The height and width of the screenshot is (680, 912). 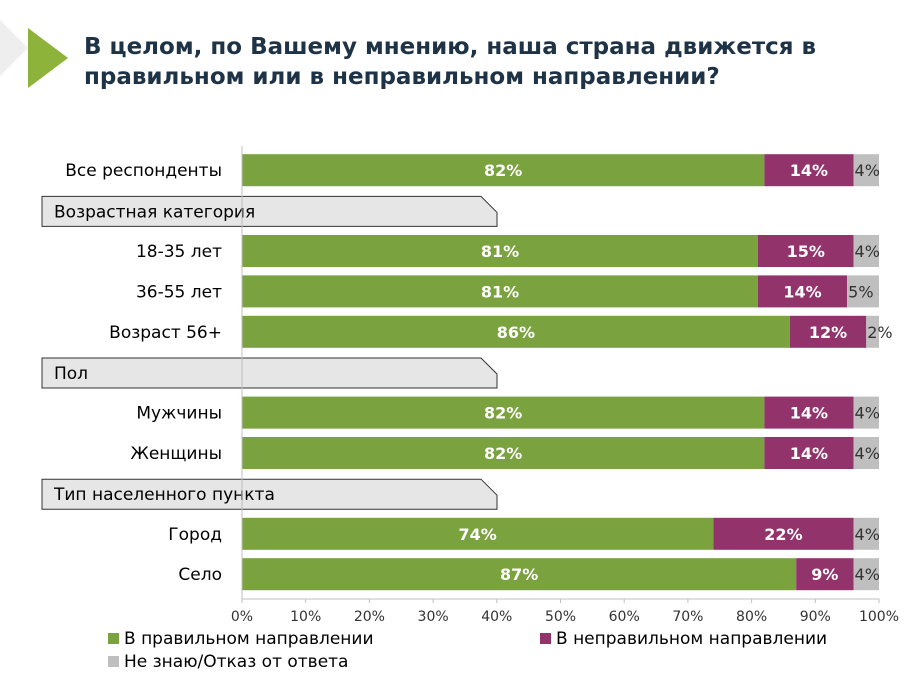 I want to click on row-label: Возраст 56+, so click(x=165, y=333).